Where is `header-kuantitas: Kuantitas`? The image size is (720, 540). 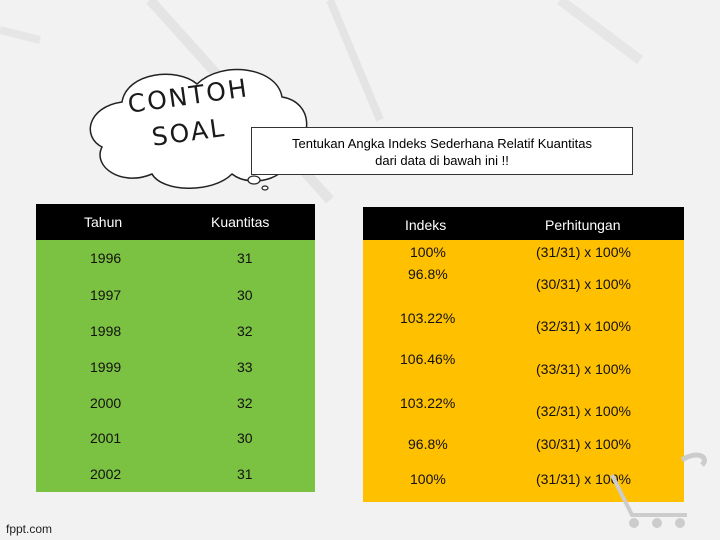 header-kuantitas: Kuantitas is located at coordinates (240, 222).